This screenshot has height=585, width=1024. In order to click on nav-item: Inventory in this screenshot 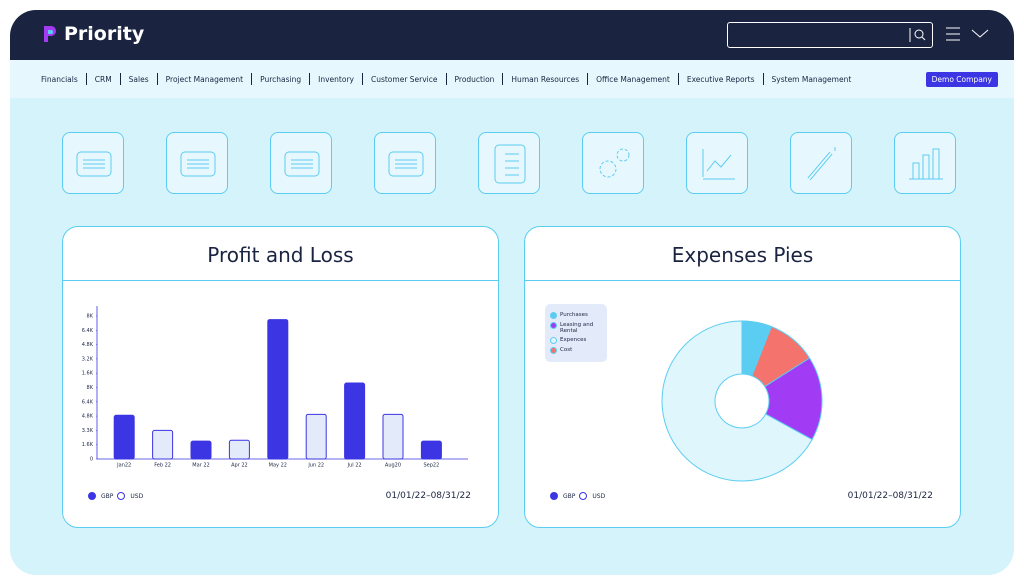, I will do `click(336, 79)`.